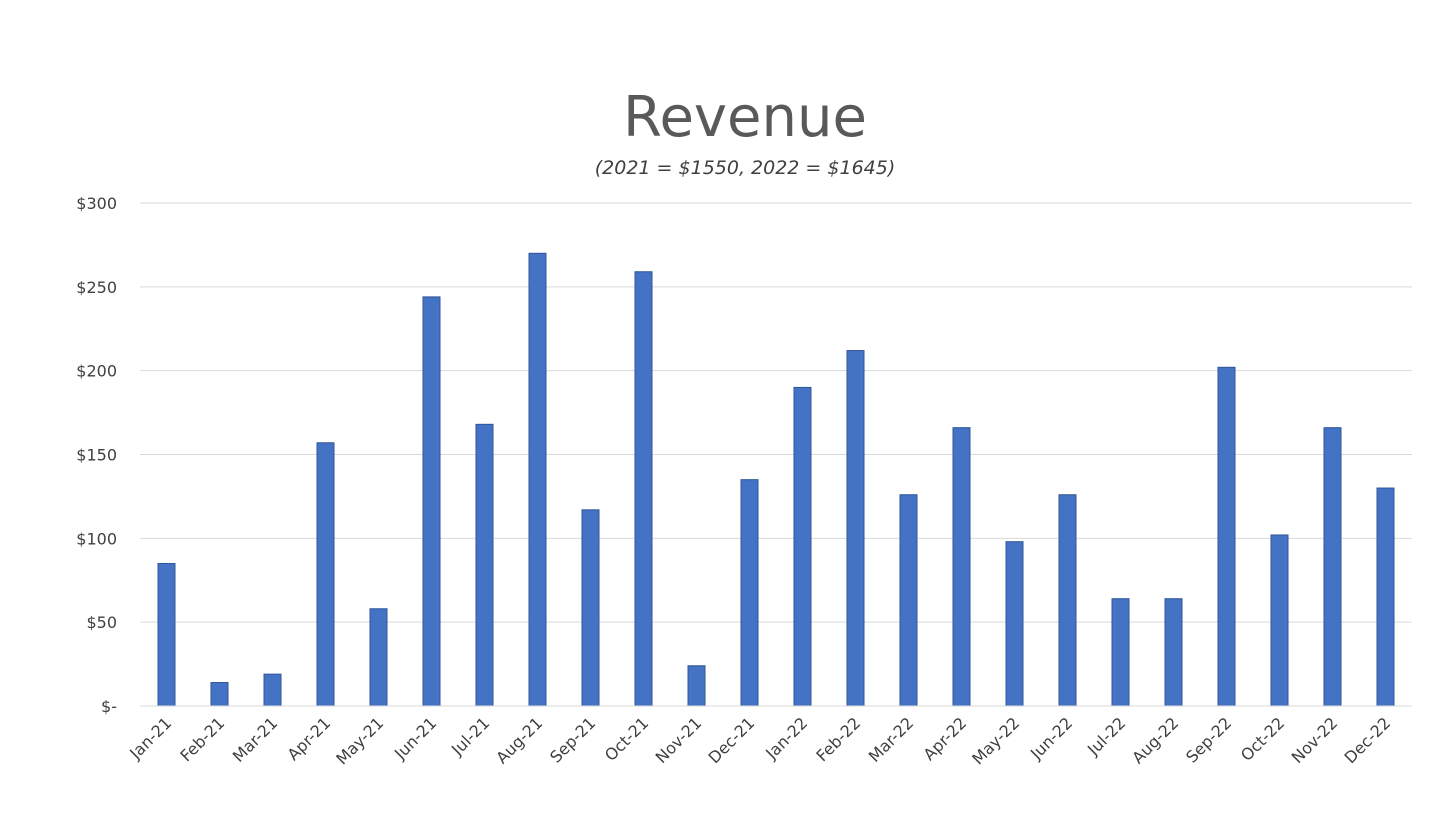 This screenshot has width=1456, height=831. What do you see at coordinates (995, 740) in the screenshot?
I see `x-tick-label: May-22` at bounding box center [995, 740].